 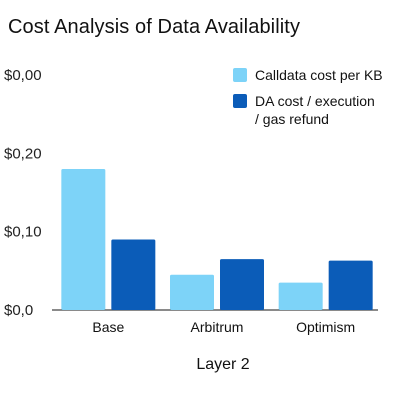 I want to click on legend-label: DA cost / execution / gas refund, so click(x=315, y=110).